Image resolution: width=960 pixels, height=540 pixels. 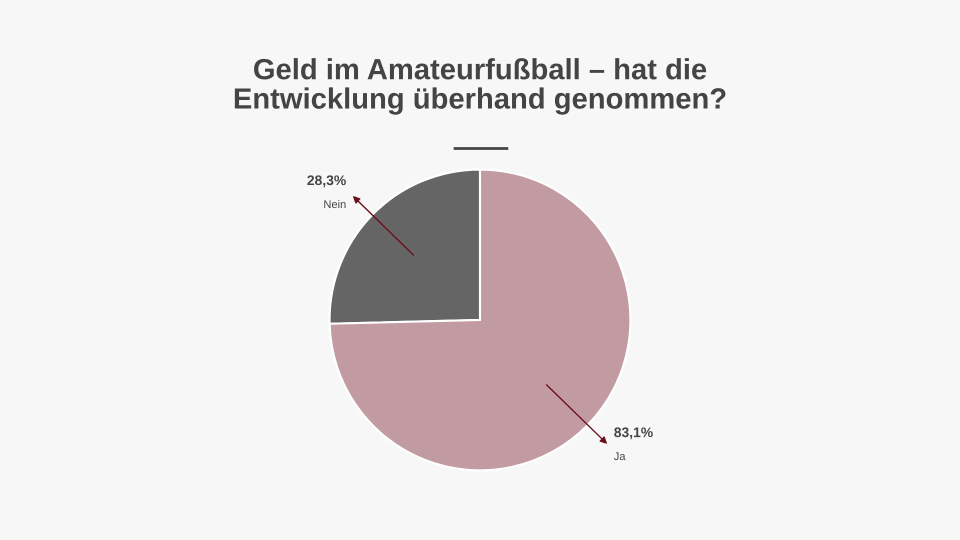 What do you see at coordinates (633, 433) in the screenshot?
I see `data-label: 83,1%` at bounding box center [633, 433].